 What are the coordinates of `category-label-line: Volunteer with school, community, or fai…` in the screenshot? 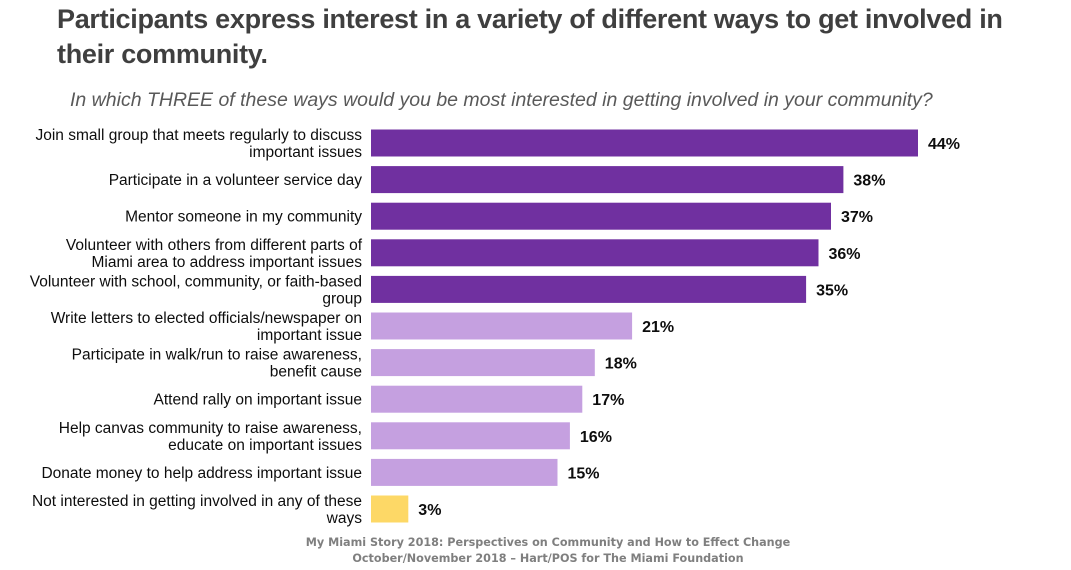 It's located at (196, 281).